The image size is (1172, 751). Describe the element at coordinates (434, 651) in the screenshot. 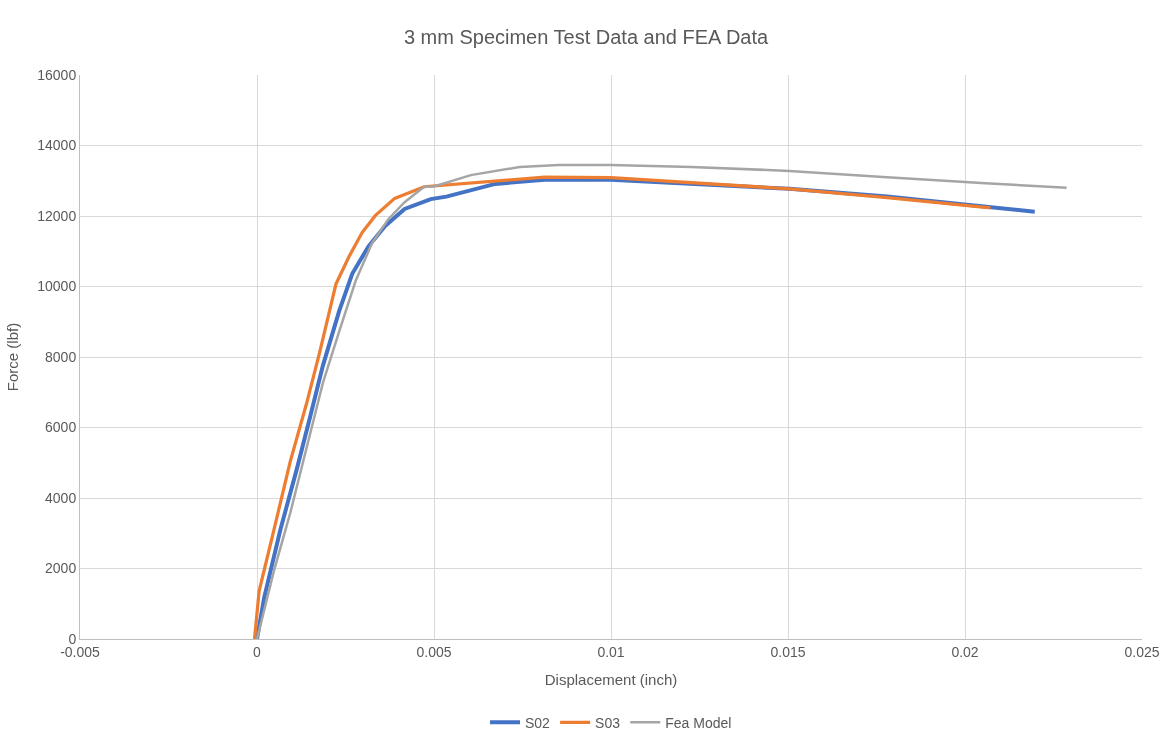

I see `x-tick-label: 0.005` at that location.